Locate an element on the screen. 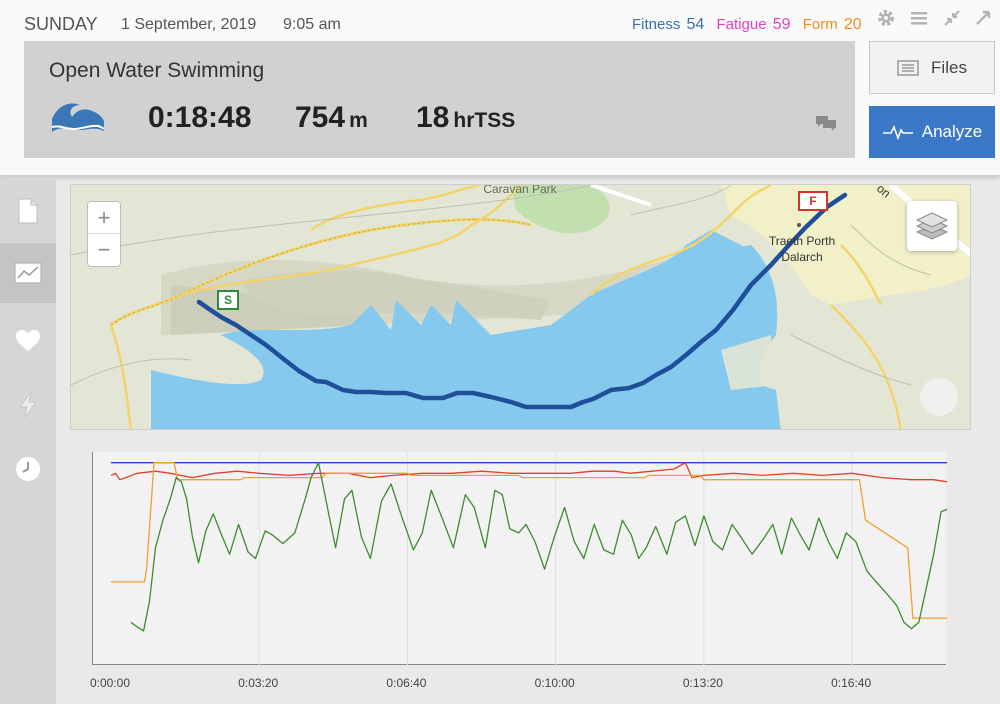 The image size is (1000, 704). sidebar-item-history is located at coordinates (28, 469).